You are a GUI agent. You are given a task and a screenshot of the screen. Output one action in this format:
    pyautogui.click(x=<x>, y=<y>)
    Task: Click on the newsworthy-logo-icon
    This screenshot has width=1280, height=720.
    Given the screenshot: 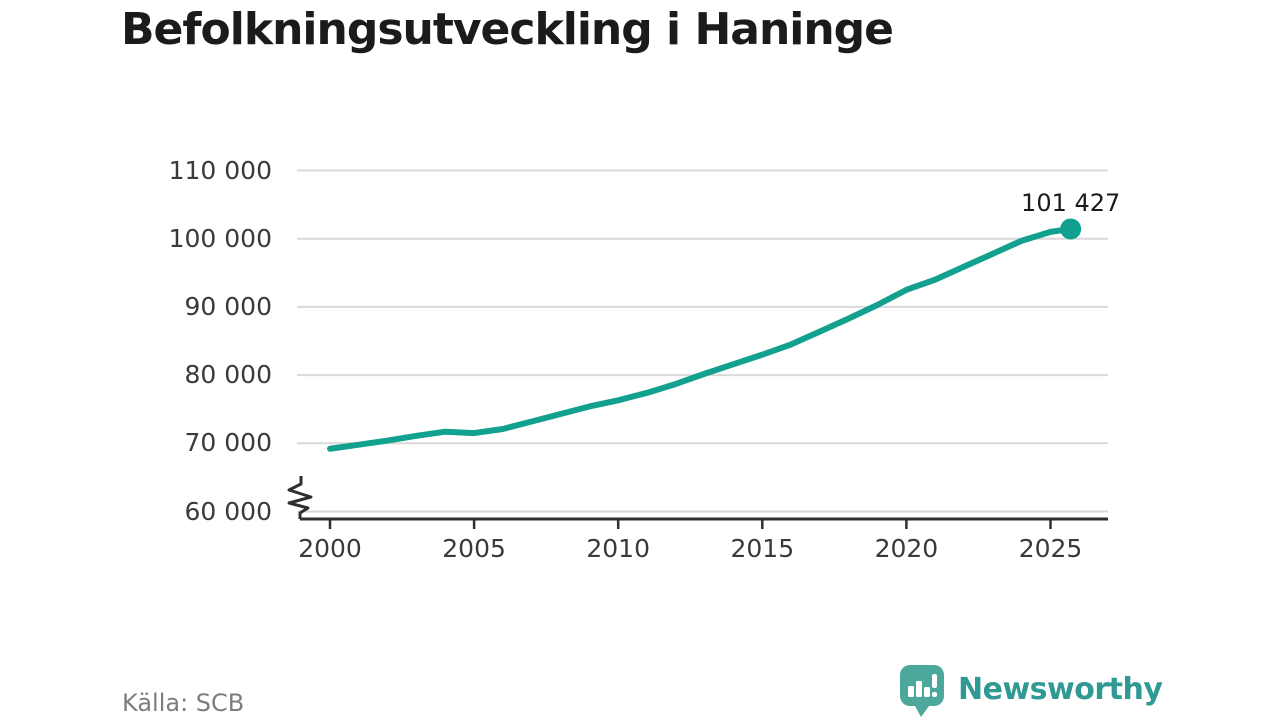 What is the action you would take?
    pyautogui.click(x=922, y=691)
    